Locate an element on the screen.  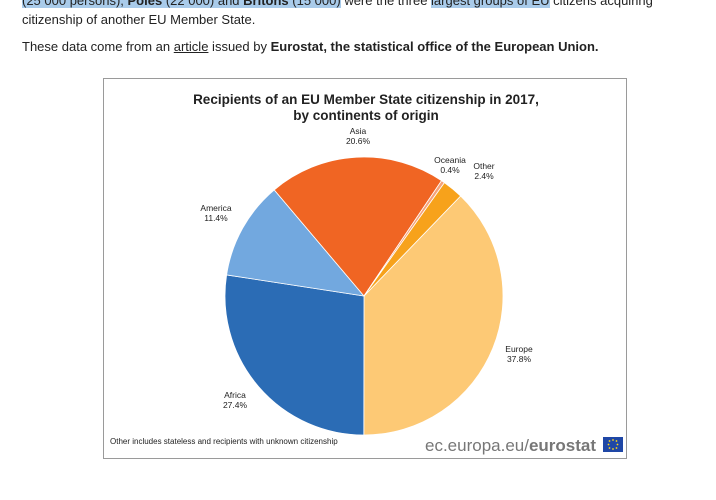
text: (15 000) is located at coordinates (314, 4).